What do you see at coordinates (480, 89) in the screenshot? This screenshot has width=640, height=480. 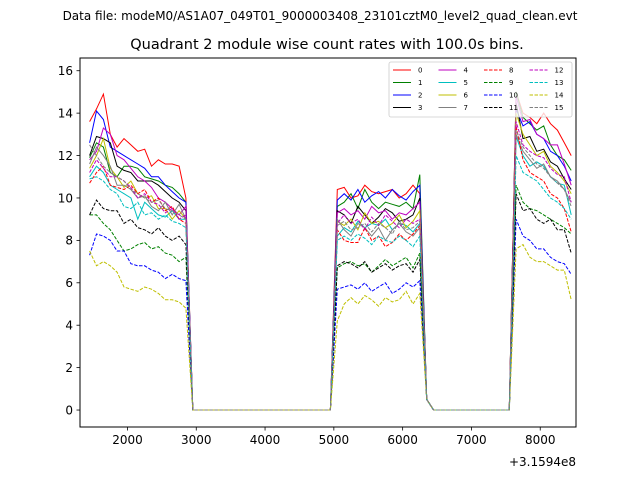 I see `legend-box` at bounding box center [480, 89].